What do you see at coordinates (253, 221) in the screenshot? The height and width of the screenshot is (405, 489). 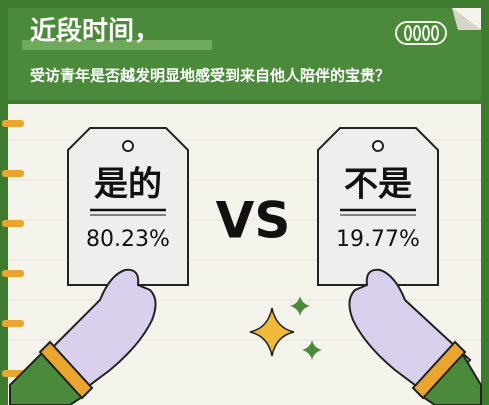 I see `versus: VS` at bounding box center [253, 221].